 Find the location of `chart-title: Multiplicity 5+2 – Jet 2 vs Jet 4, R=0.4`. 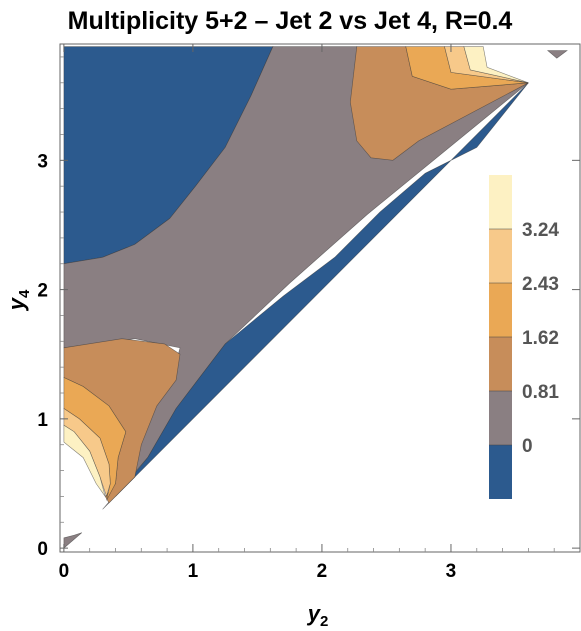

chart-title: Multiplicity 5+2 – Jet 2 vs Jet 4, R=0.4 is located at coordinates (290, 21).